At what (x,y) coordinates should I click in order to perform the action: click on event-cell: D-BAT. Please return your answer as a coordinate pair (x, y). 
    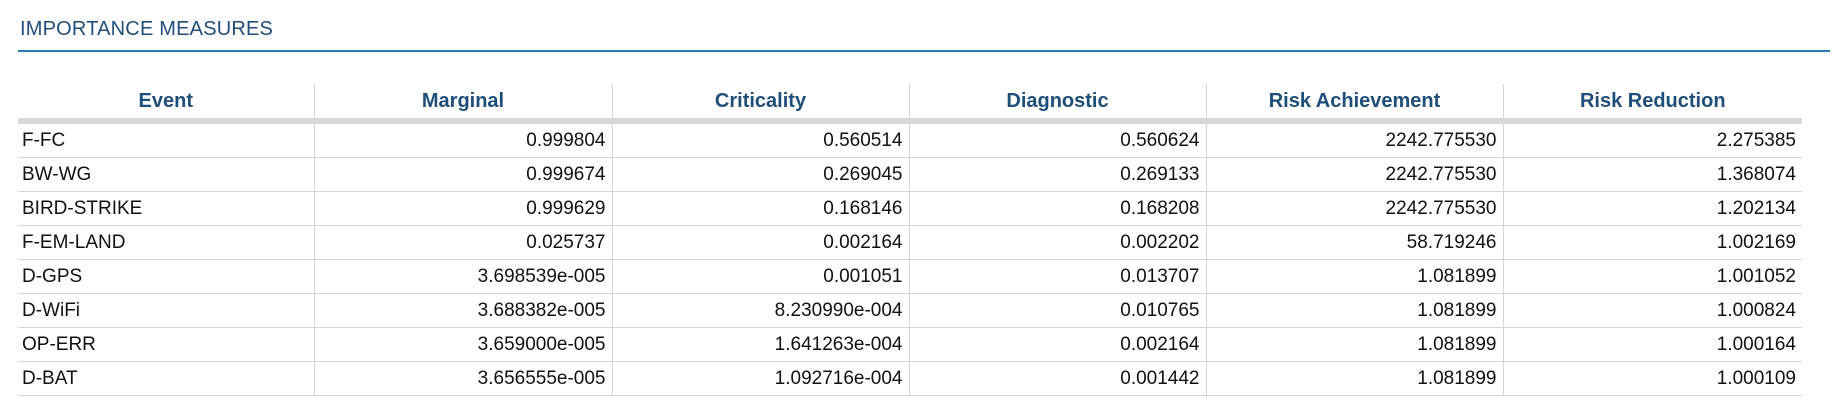
    Looking at the image, I should click on (166, 378).